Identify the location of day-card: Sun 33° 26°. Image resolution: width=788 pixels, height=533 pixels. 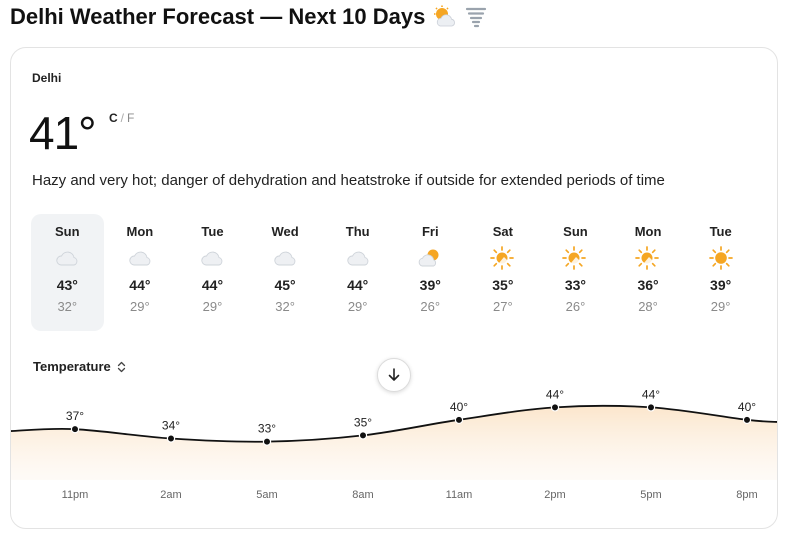
(575, 272).